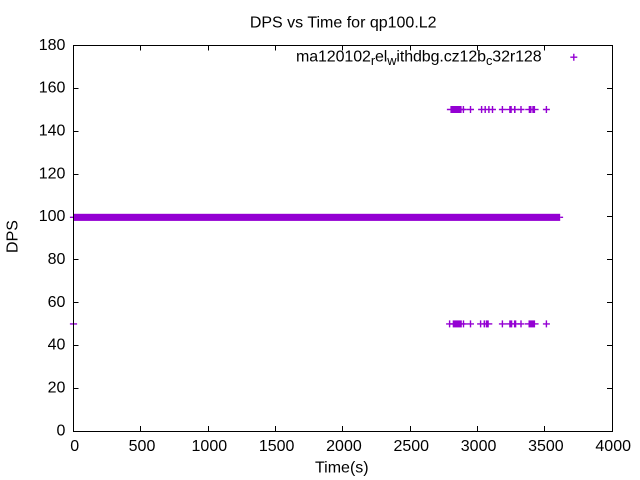 This screenshot has height=480, width=640. I want to click on svg-text: 140, so click(52, 131).